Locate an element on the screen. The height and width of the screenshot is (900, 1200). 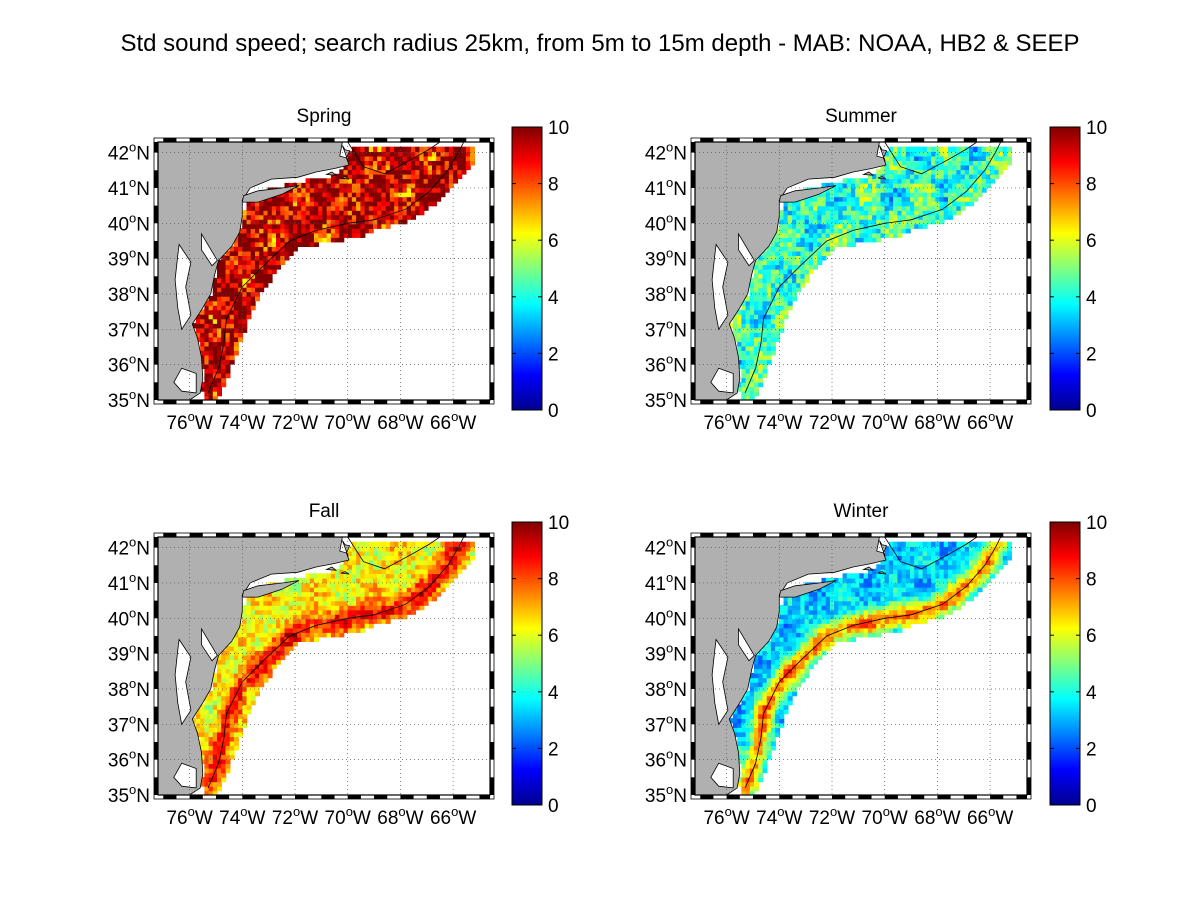
colorbar-fall: 0 2 4 6 8 10 is located at coordinates (540, 665).